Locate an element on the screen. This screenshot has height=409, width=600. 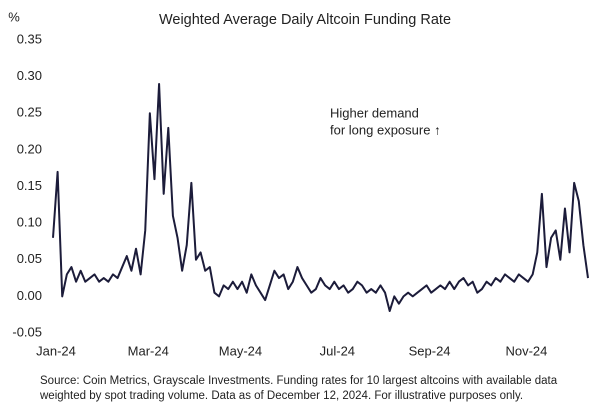
x-tick-label: Nov-24 is located at coordinates (526, 350).